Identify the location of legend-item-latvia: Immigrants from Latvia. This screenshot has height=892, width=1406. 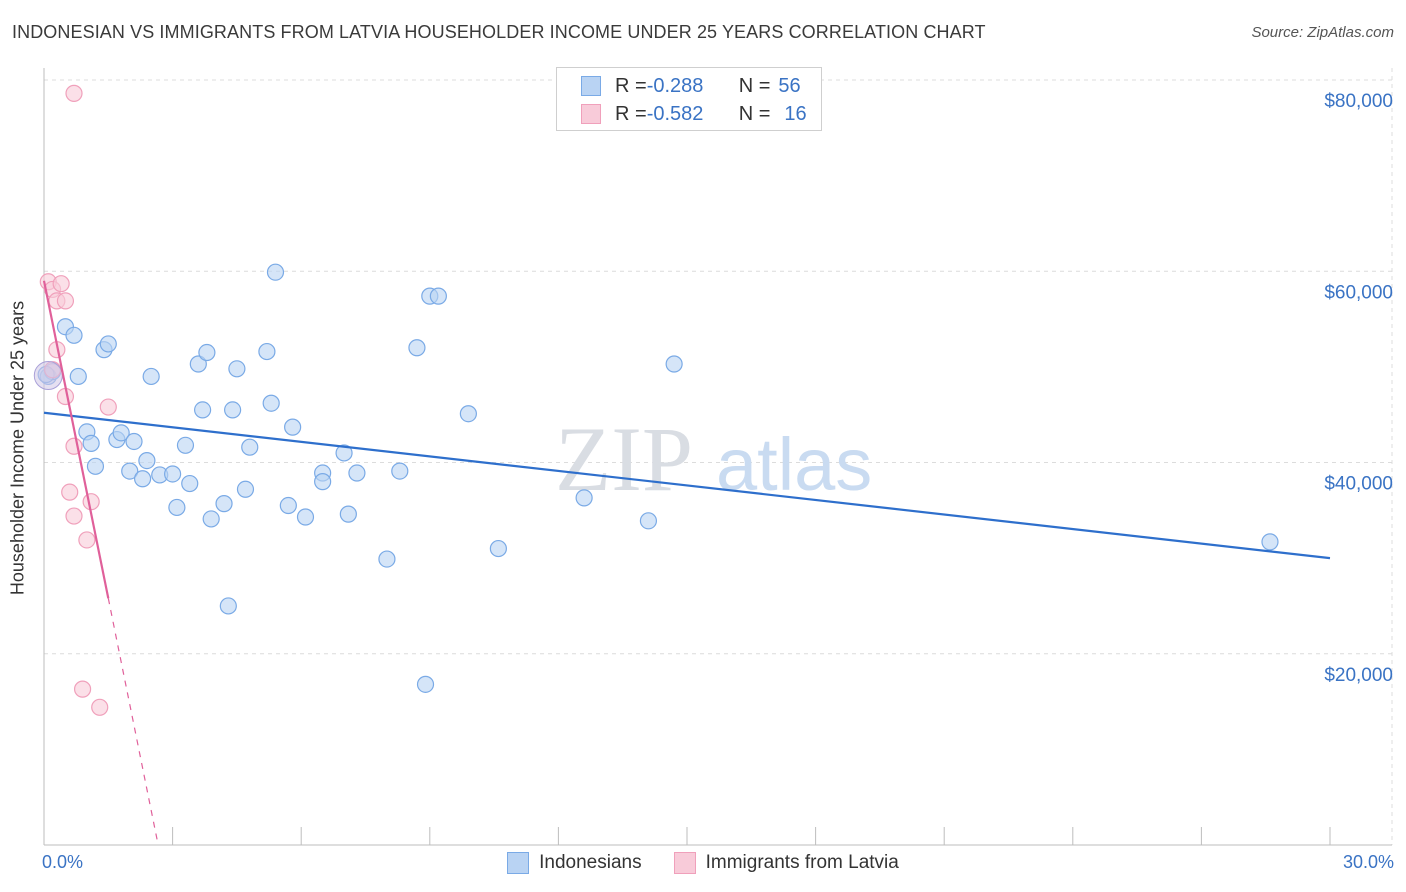
(786, 863).